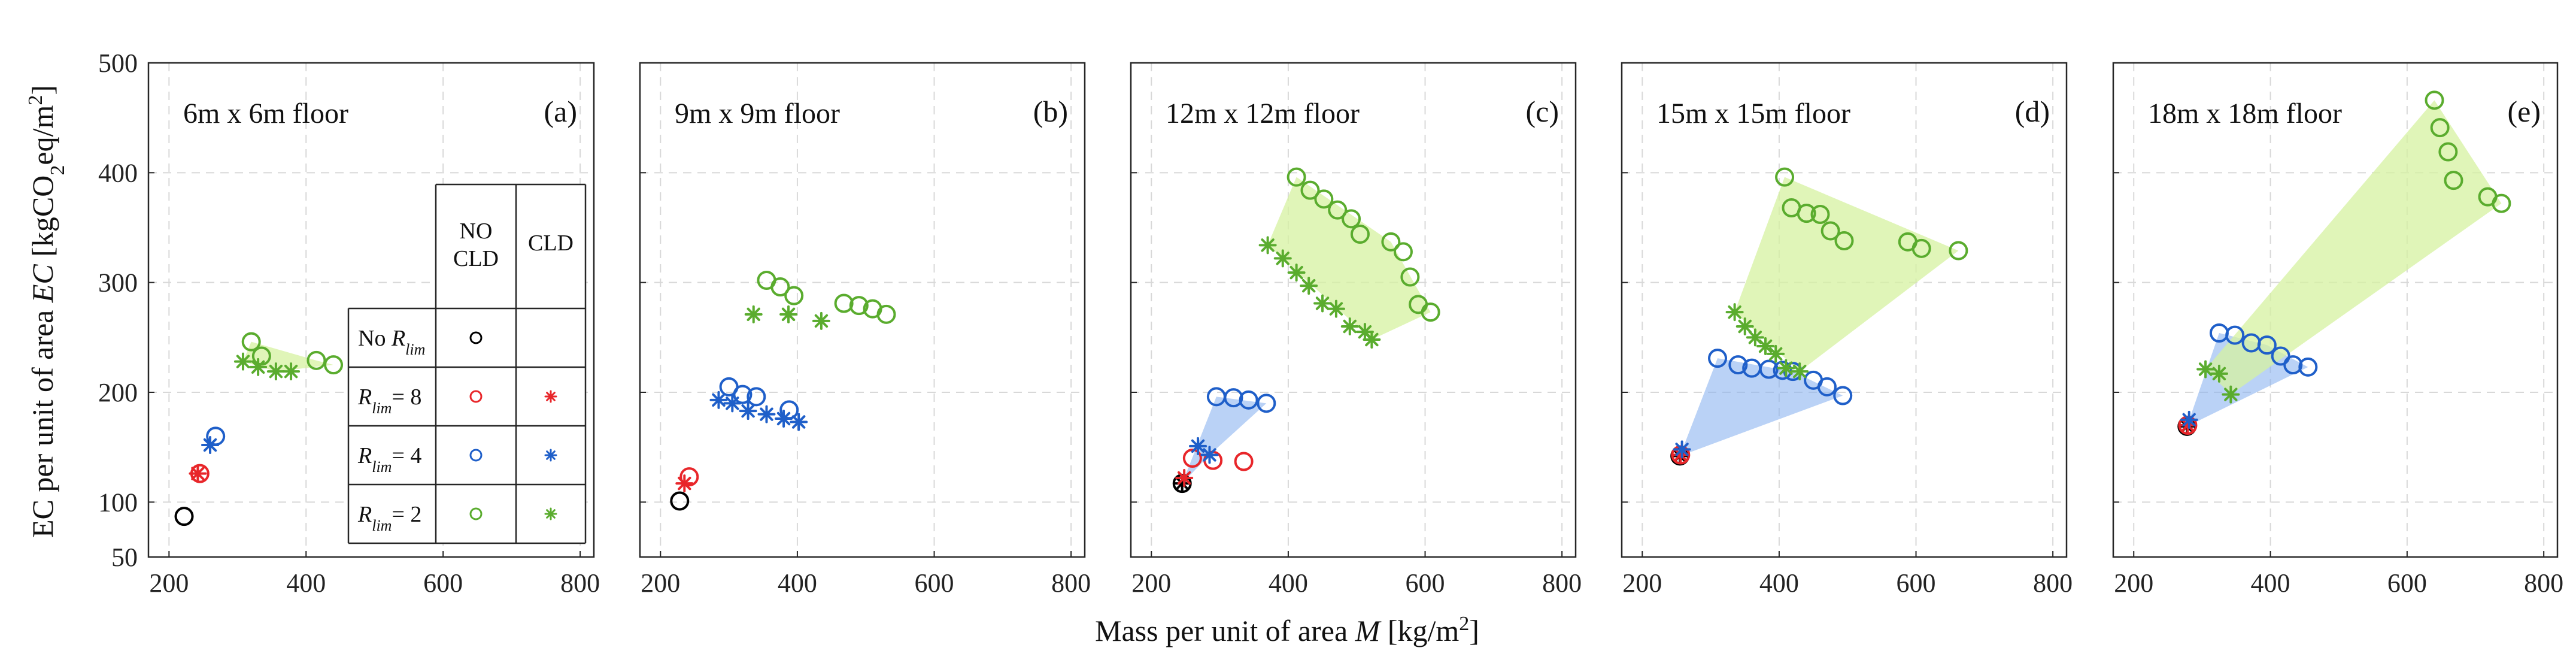 The height and width of the screenshot is (672, 2576). What do you see at coordinates (1224, 440) in the screenshot?
I see `envelope-r4` at bounding box center [1224, 440].